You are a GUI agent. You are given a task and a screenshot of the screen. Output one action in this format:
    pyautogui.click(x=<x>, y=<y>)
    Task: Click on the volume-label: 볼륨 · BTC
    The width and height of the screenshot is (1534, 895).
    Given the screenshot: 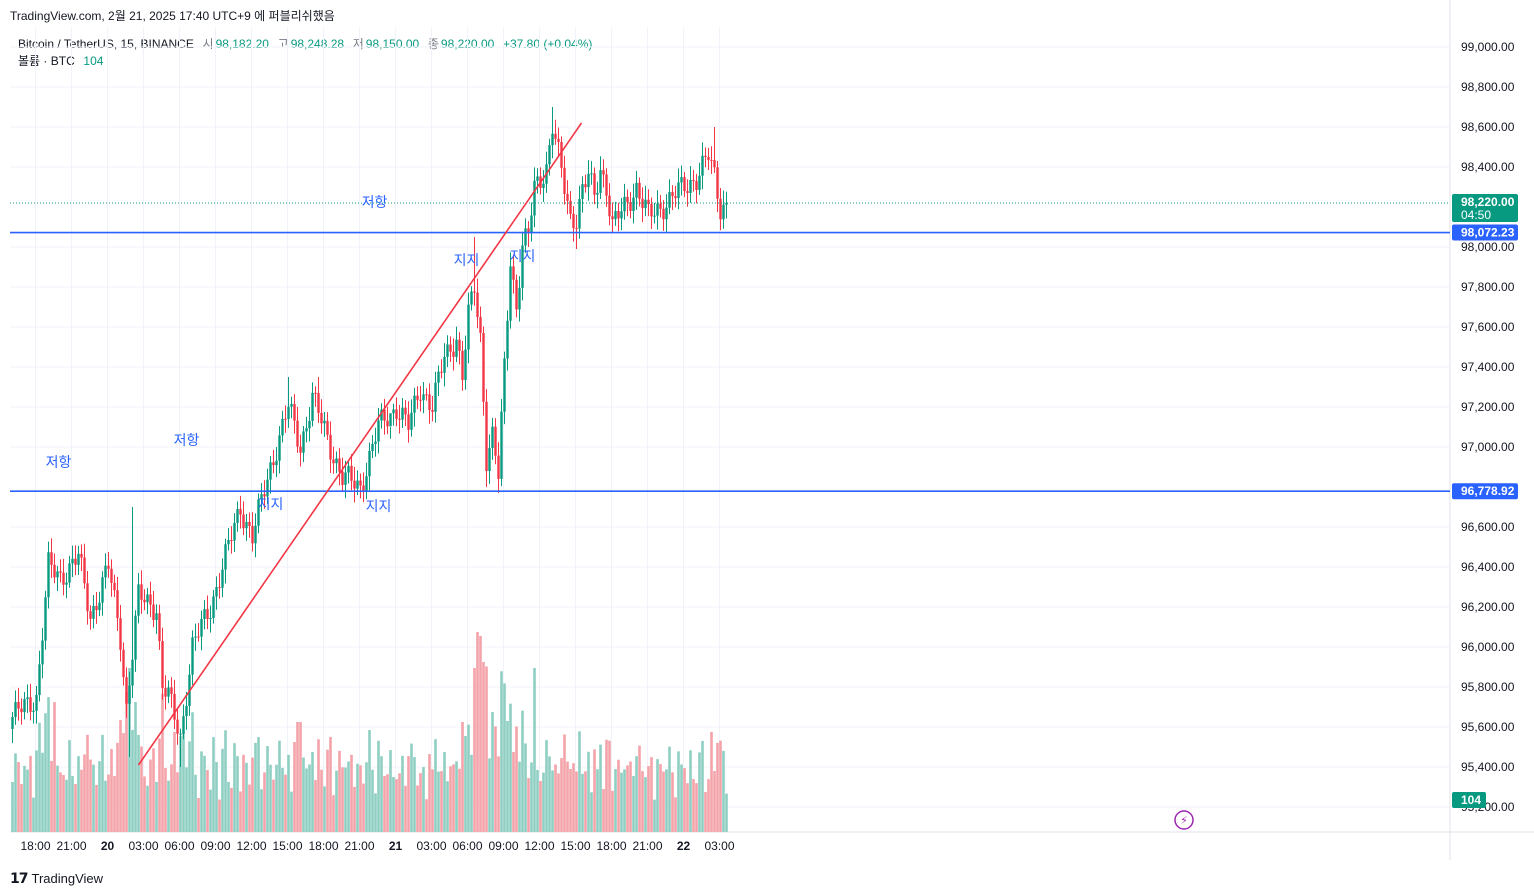 What is the action you would take?
    pyautogui.click(x=46, y=61)
    